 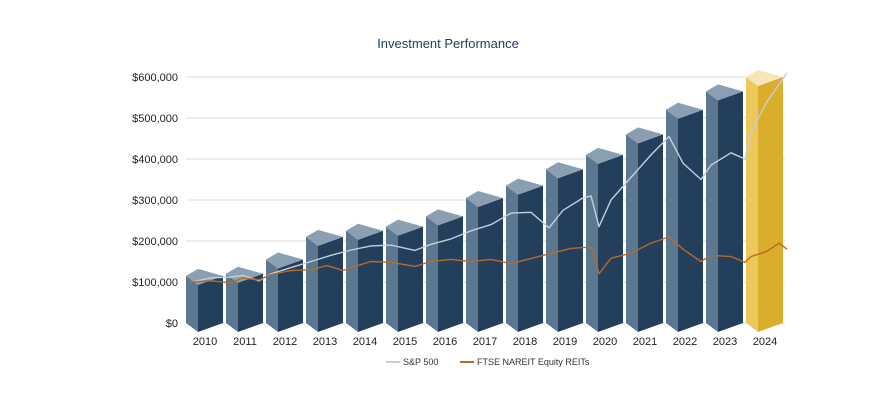 What do you see at coordinates (155, 242) in the screenshot?
I see `y-tick-label: $200,000` at bounding box center [155, 242].